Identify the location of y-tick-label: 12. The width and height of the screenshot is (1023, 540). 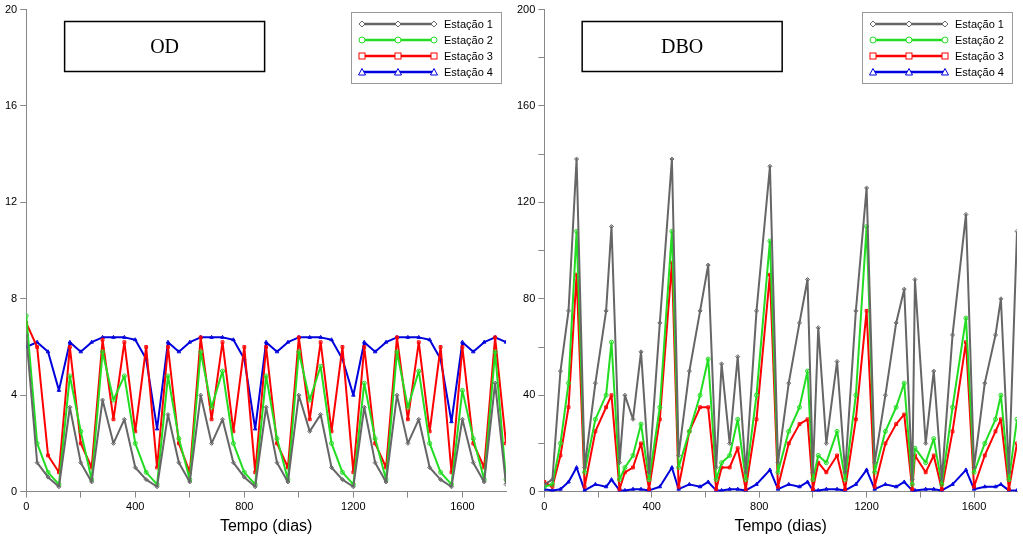
(11, 201).